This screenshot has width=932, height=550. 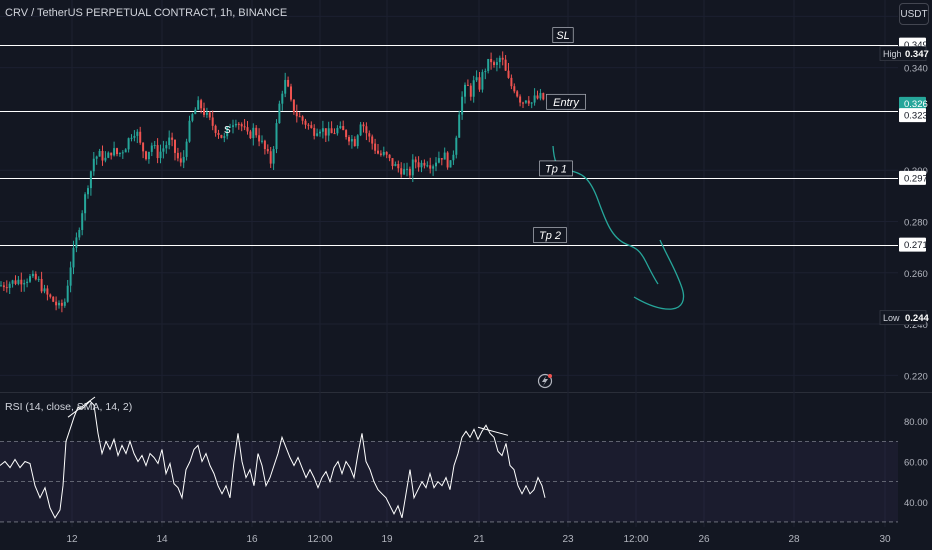 What do you see at coordinates (566, 101) in the screenshot?
I see `level-label-box` at bounding box center [566, 101].